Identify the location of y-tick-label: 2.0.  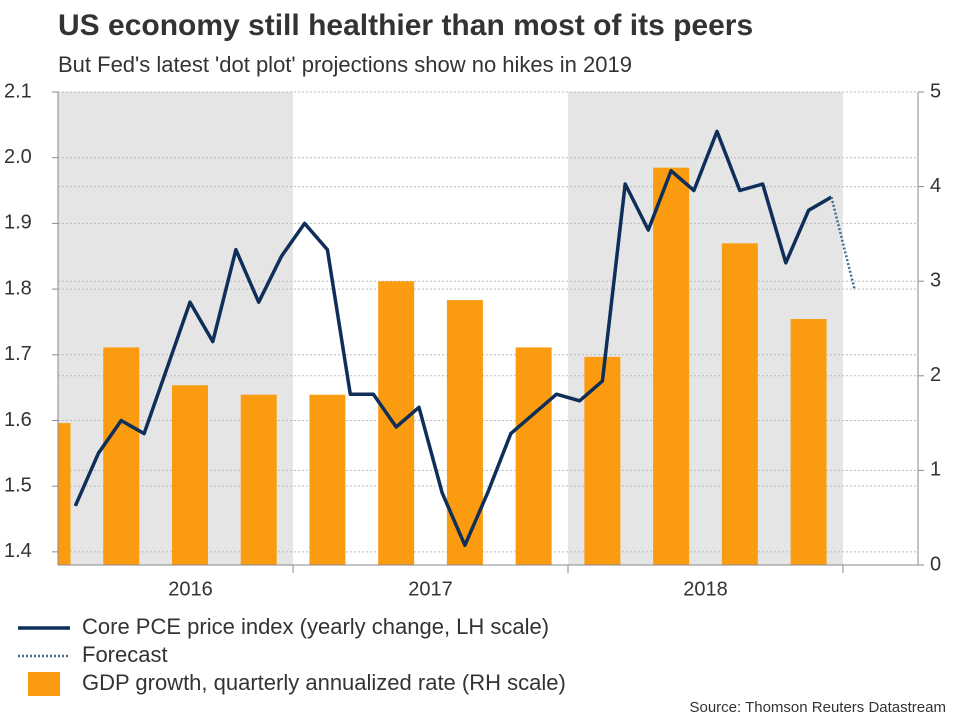
(18, 157).